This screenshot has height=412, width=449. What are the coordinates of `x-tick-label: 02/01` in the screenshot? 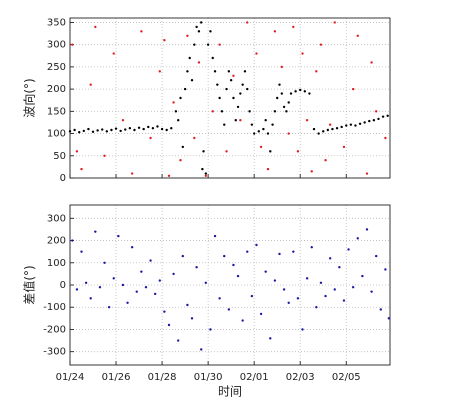 It's located at (254, 377).